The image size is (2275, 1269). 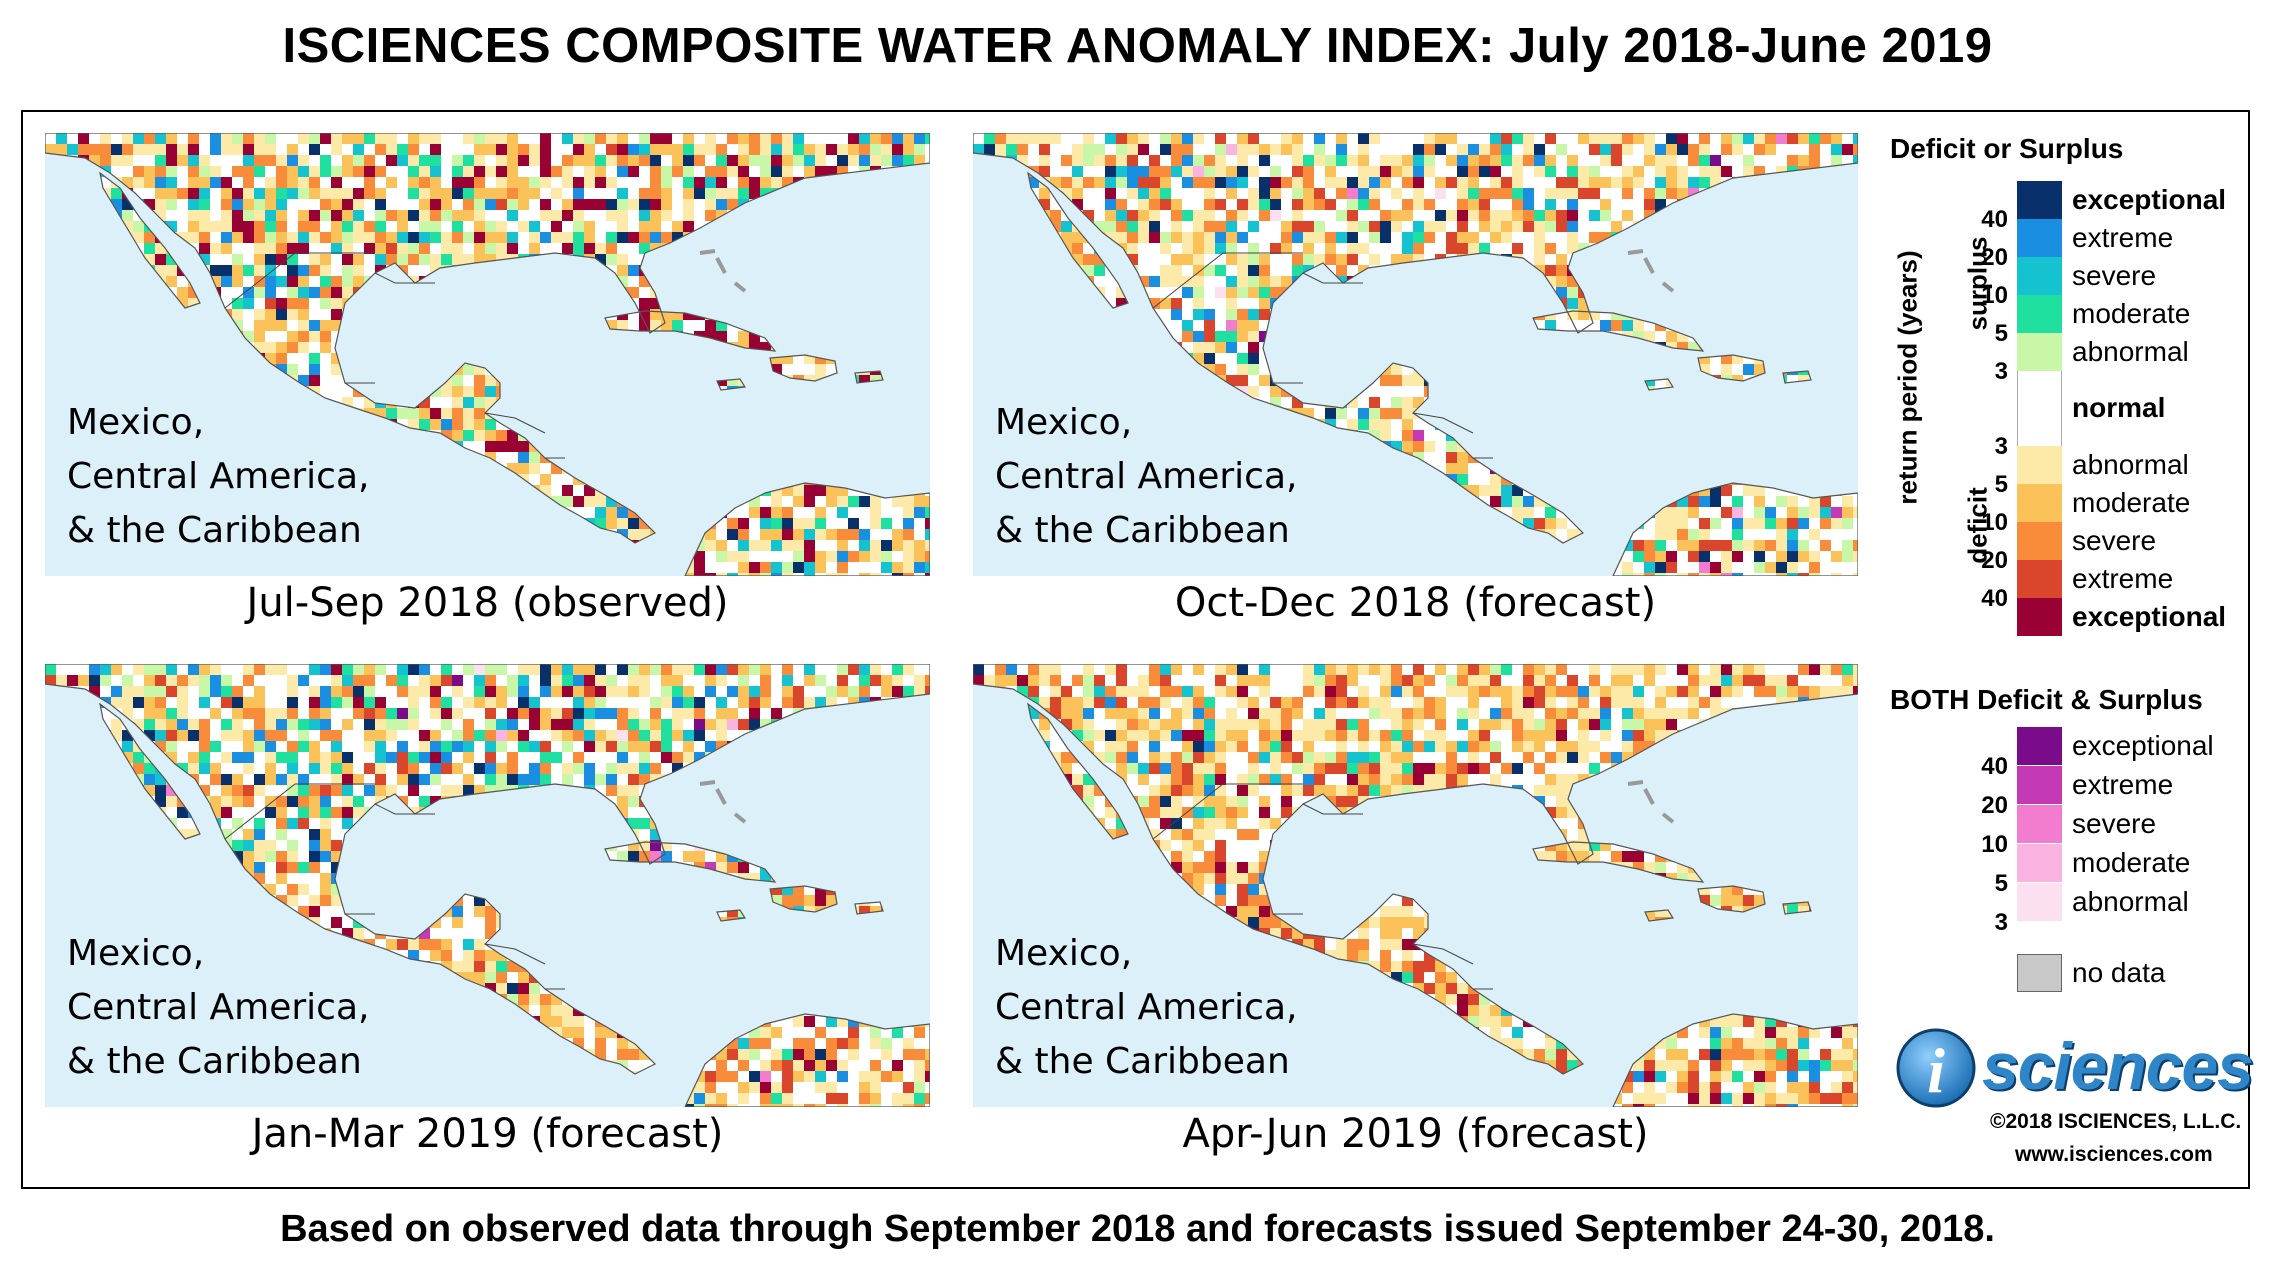 What do you see at coordinates (2114, 1154) in the screenshot?
I see `website-link: www.isciences.com` at bounding box center [2114, 1154].